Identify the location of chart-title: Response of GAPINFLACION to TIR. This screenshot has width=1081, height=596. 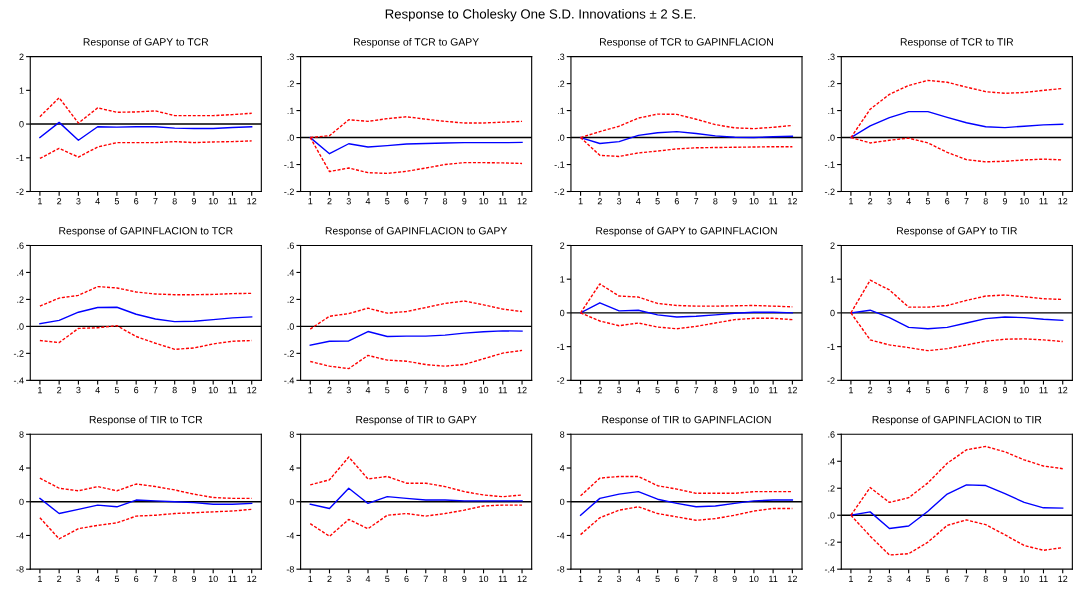
(957, 420).